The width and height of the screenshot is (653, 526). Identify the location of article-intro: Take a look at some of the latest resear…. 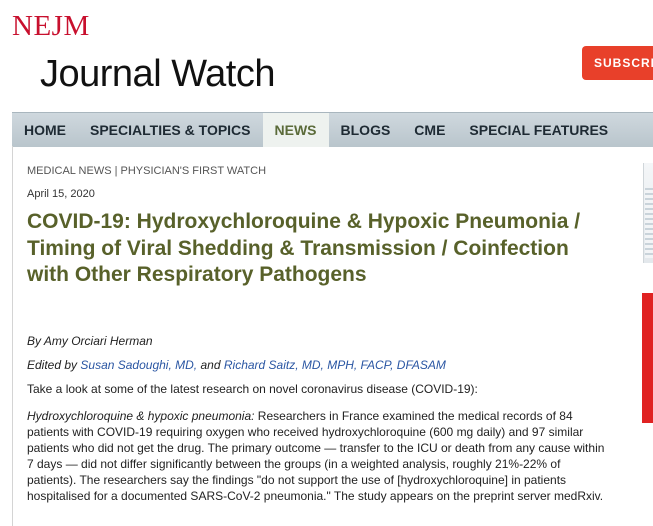
(252, 389).